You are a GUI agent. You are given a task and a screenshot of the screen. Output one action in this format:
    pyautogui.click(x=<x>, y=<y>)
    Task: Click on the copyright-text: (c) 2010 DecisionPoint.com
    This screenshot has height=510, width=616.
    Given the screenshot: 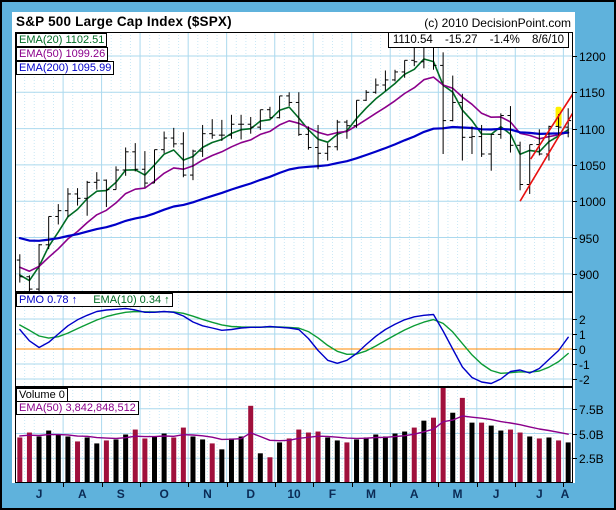 What is the action you would take?
    pyautogui.click(x=497, y=23)
    